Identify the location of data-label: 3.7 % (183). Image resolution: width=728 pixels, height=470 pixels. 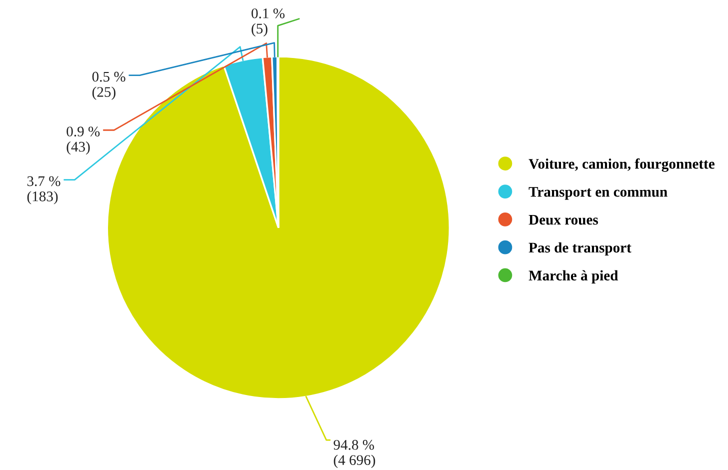
(43, 190).